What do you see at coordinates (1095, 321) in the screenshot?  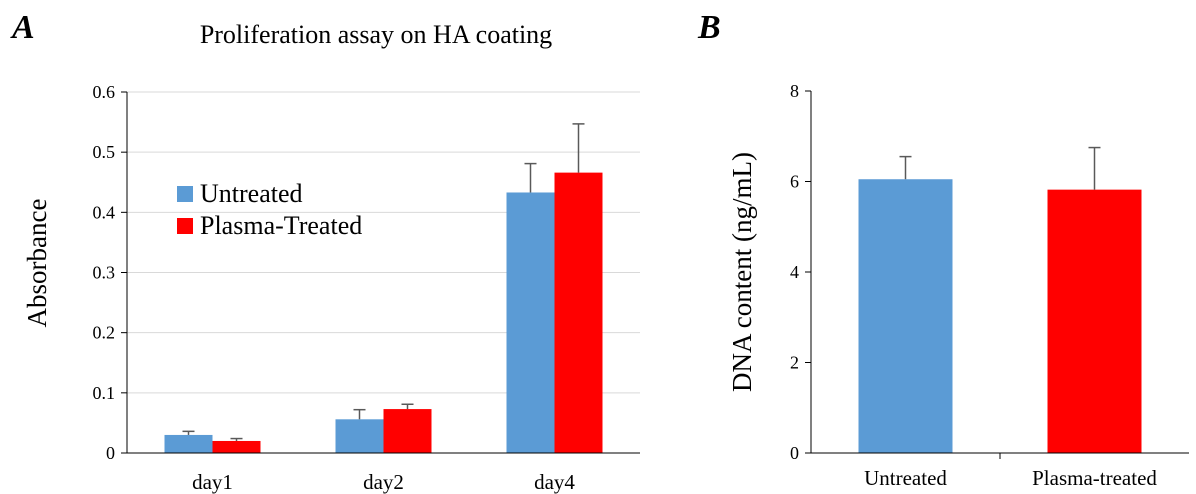 I see `bar-plasma-treated` at bounding box center [1095, 321].